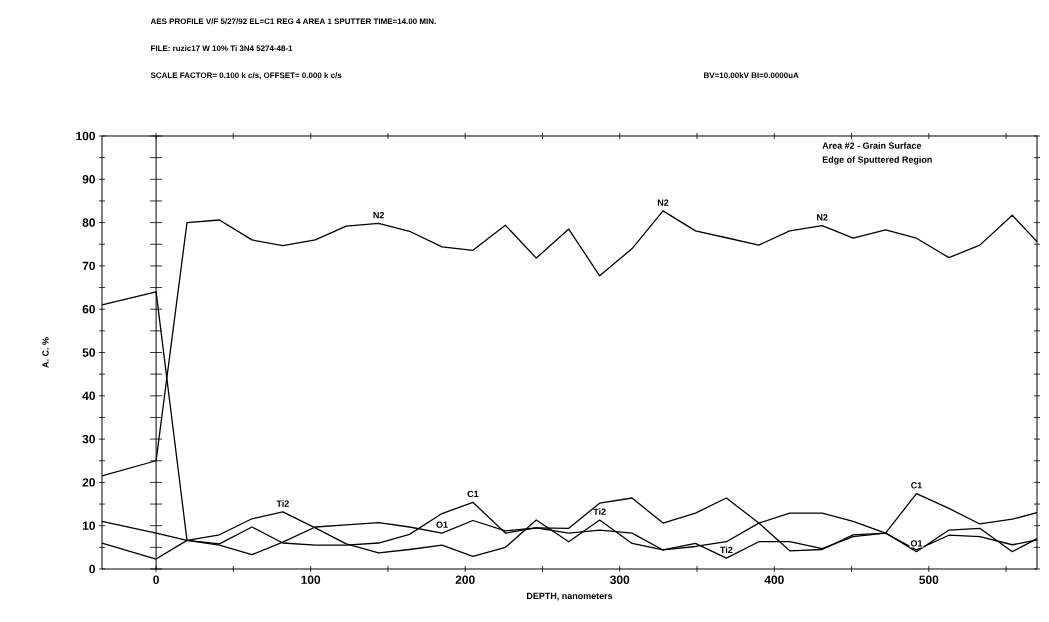 This screenshot has height=622, width=1049. What do you see at coordinates (620, 580) in the screenshot?
I see `x-tick-label: 300` at bounding box center [620, 580].